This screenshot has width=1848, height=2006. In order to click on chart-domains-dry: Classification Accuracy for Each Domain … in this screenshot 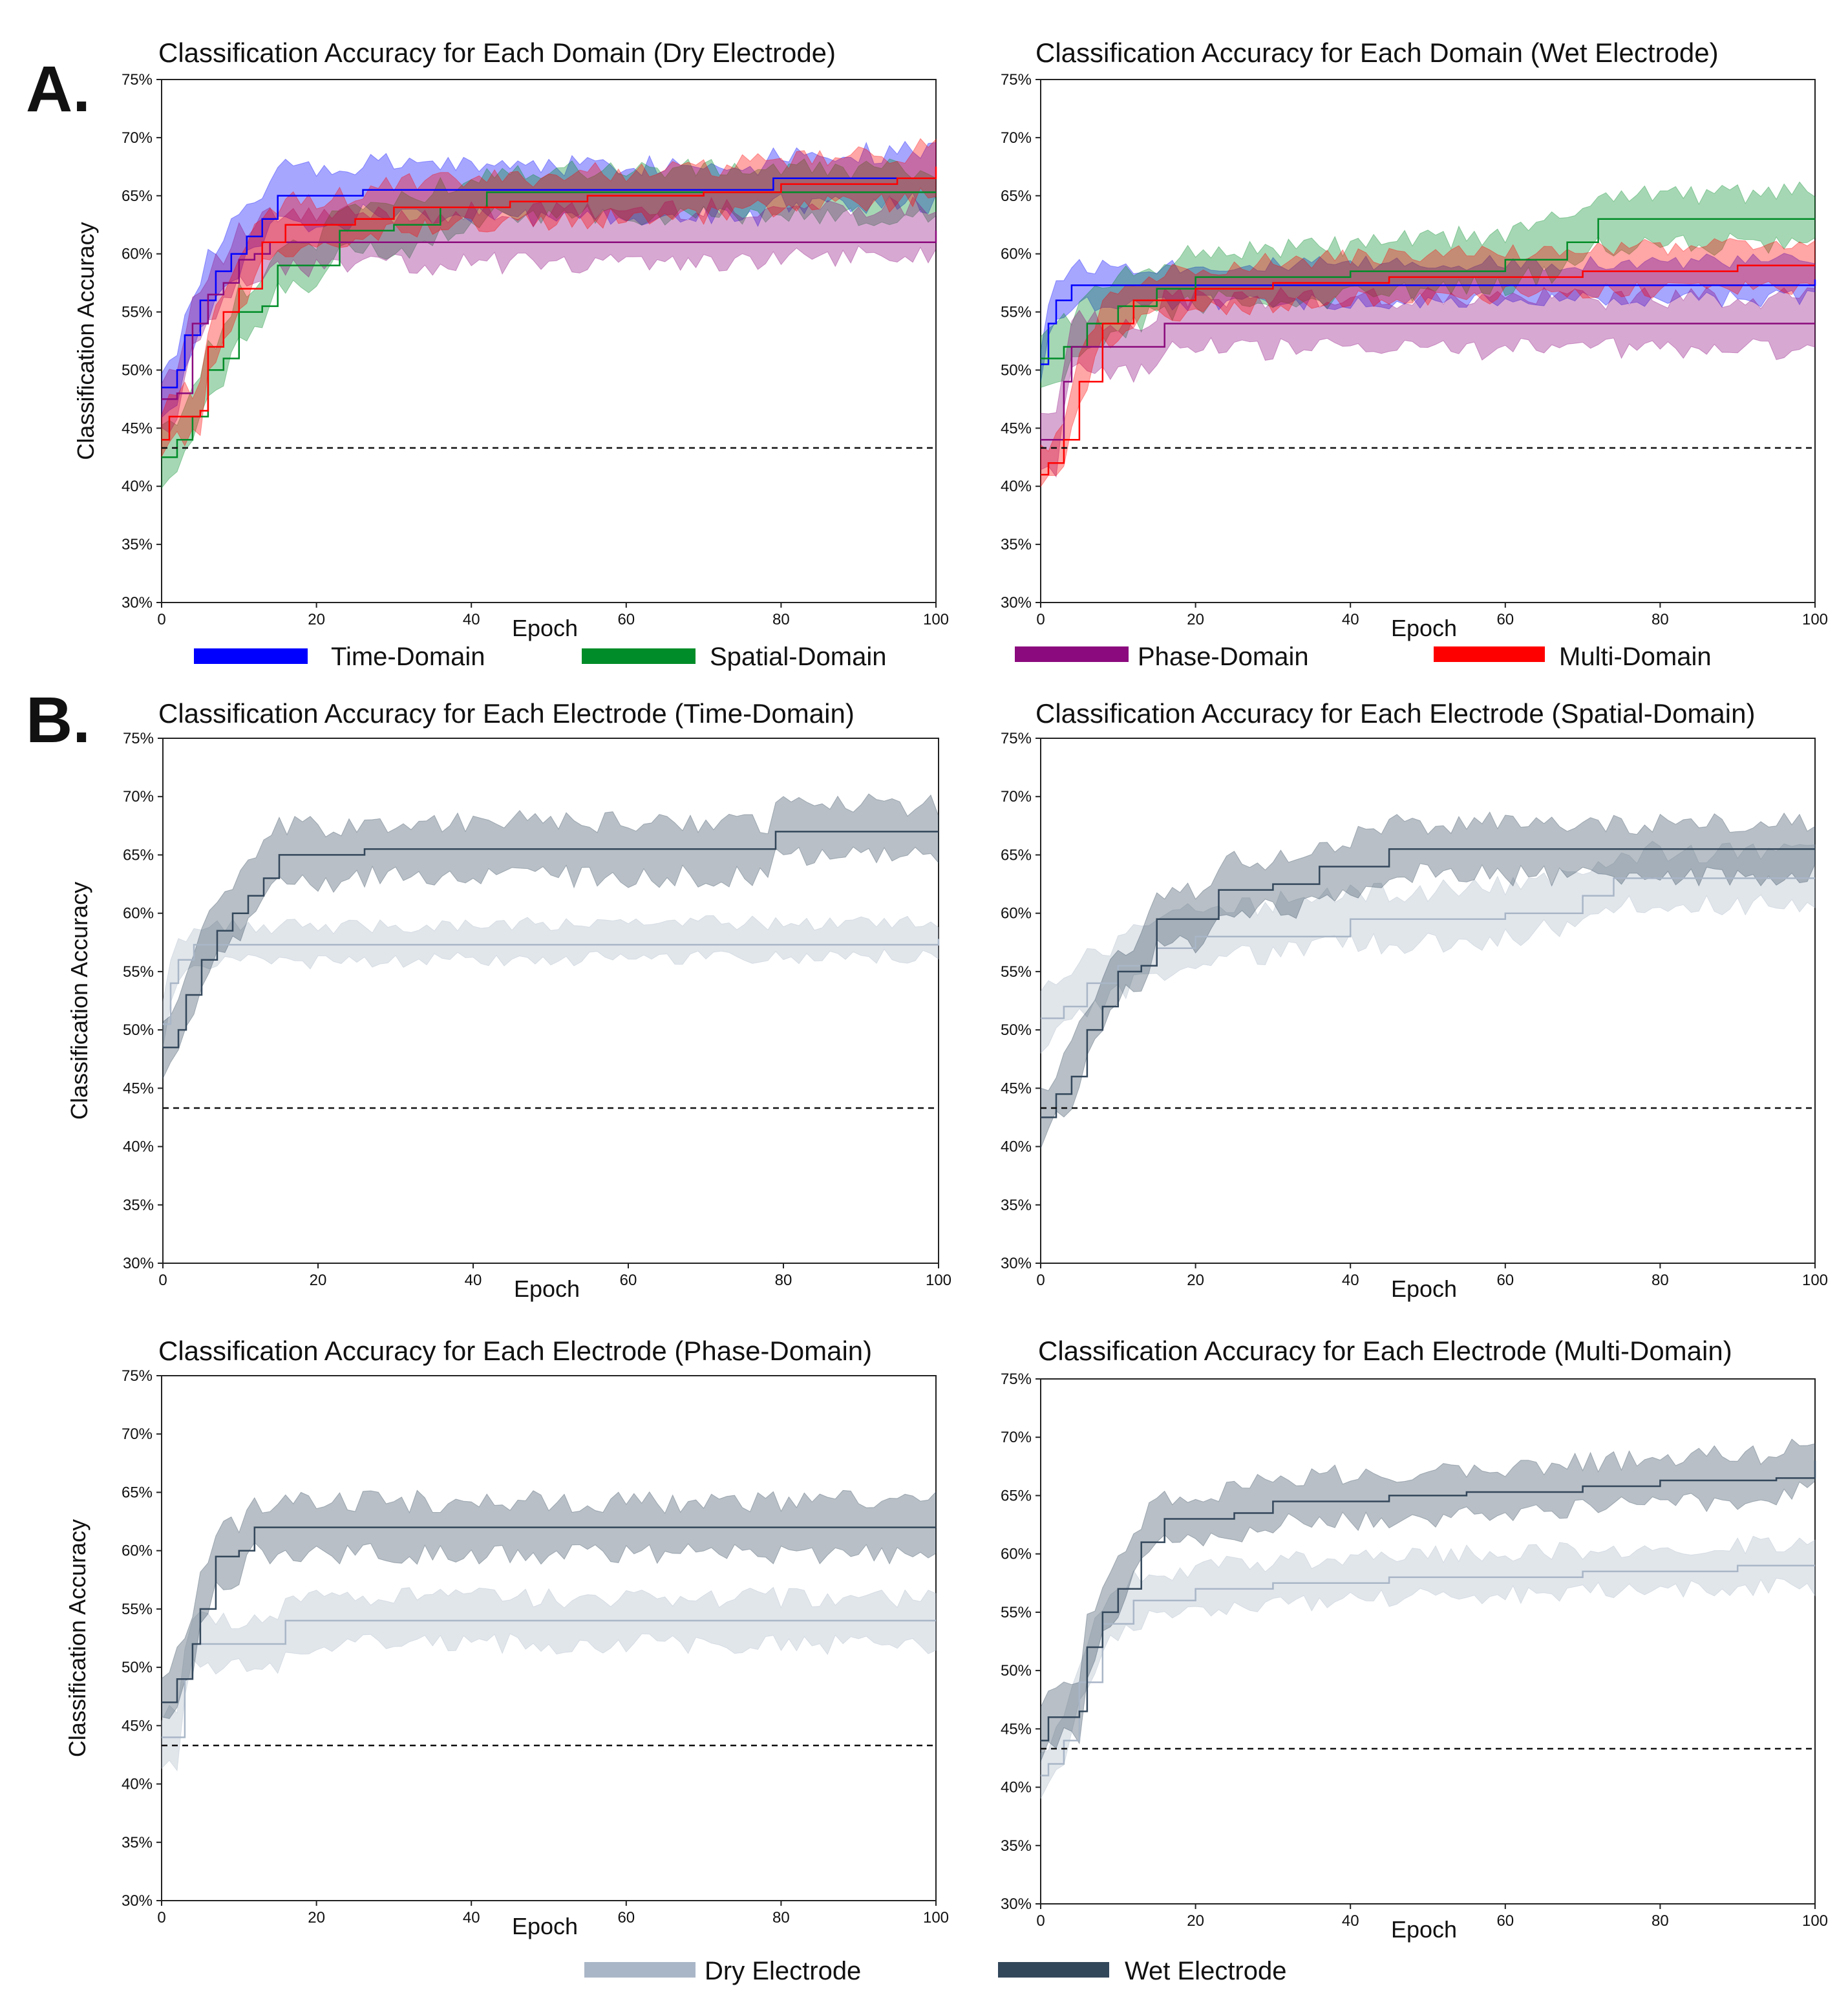, I will do `click(511, 339)`.